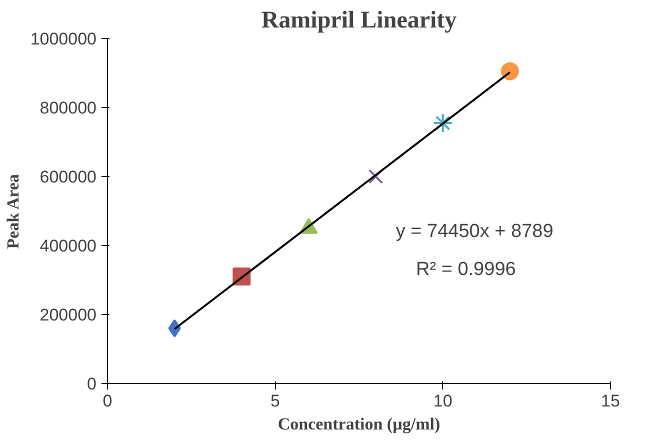 Image resolution: width=647 pixels, height=441 pixels. What do you see at coordinates (475, 231) in the screenshot?
I see `annotation: y = 74450x + 8789` at bounding box center [475, 231].